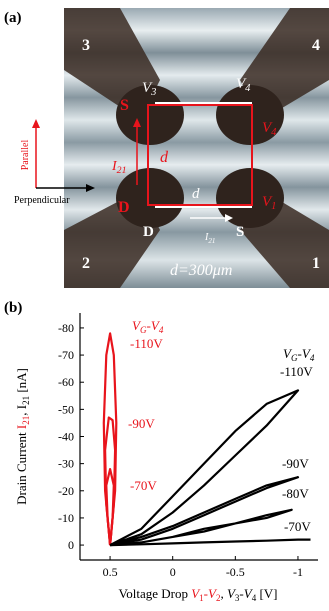 The image size is (329, 611). I want to click on y-tick-label: -20, so click(66, 491).